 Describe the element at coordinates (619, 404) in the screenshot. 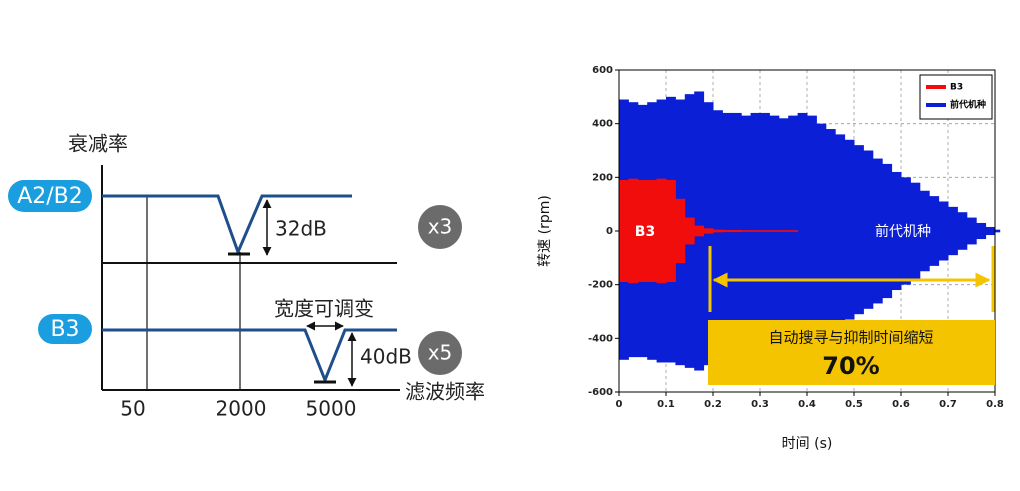

I see `x-tick-label: 0` at that location.